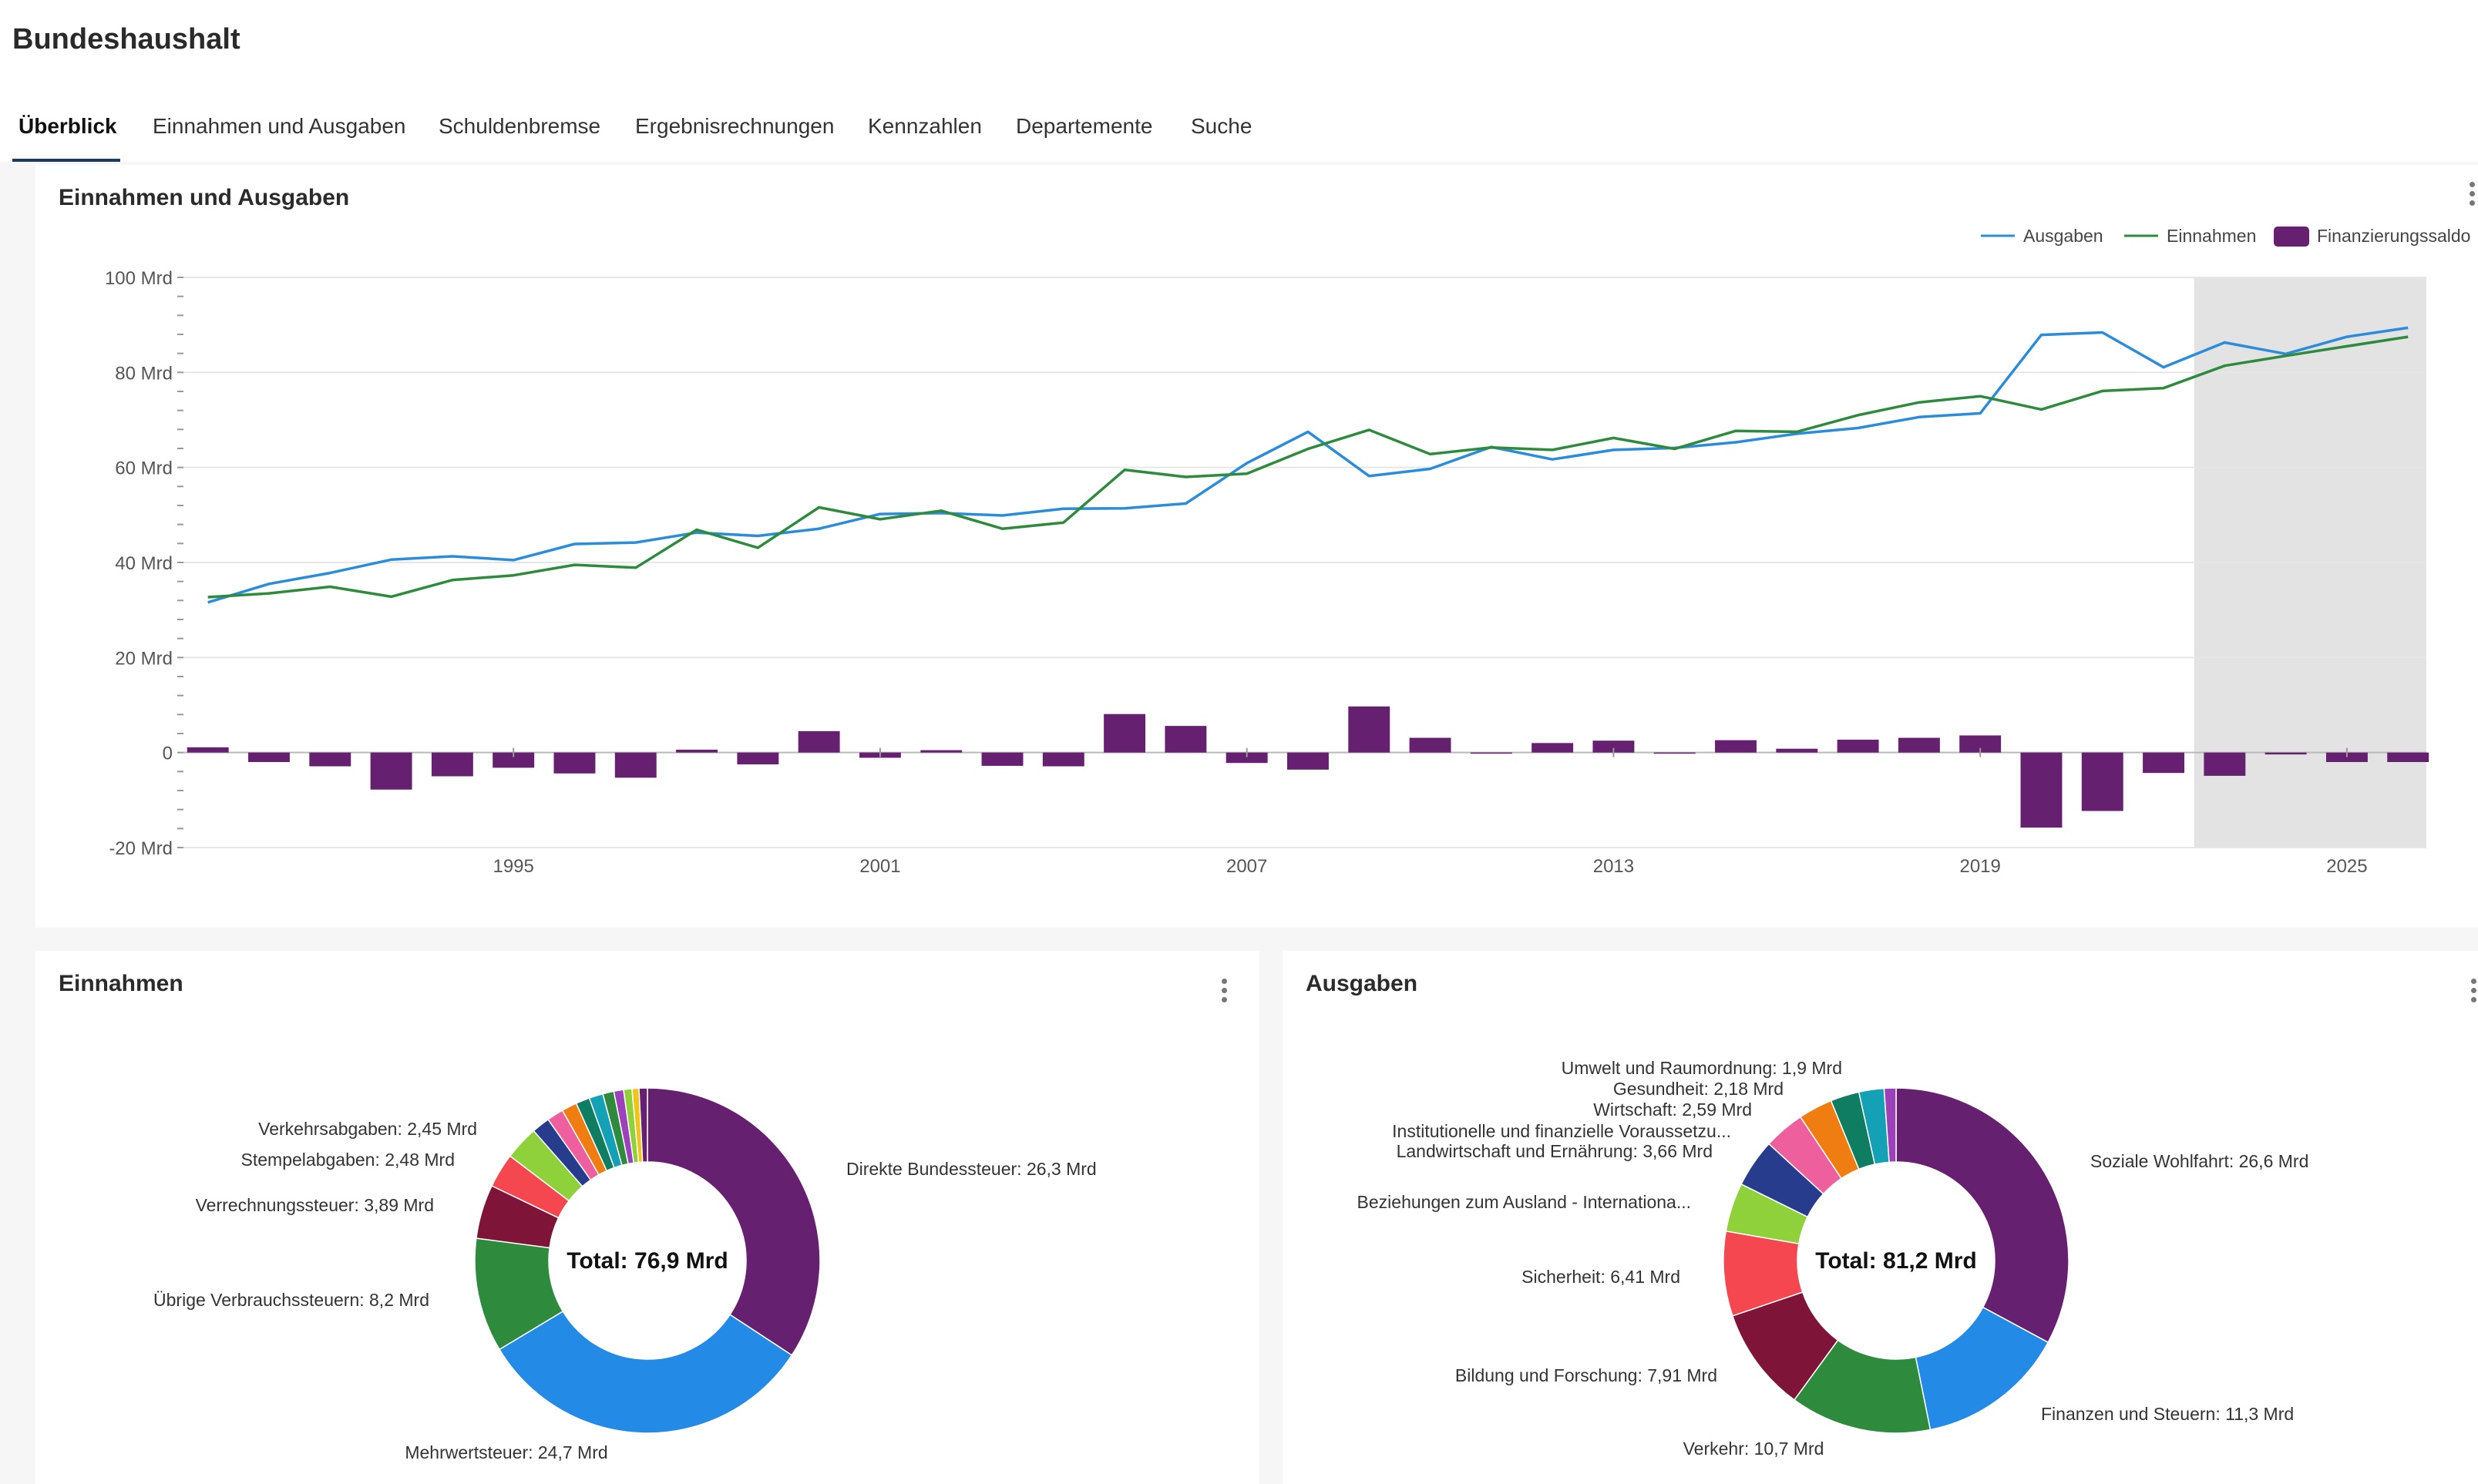  I want to click on card-title: Einnahmen und Ausgaben, so click(205, 197).